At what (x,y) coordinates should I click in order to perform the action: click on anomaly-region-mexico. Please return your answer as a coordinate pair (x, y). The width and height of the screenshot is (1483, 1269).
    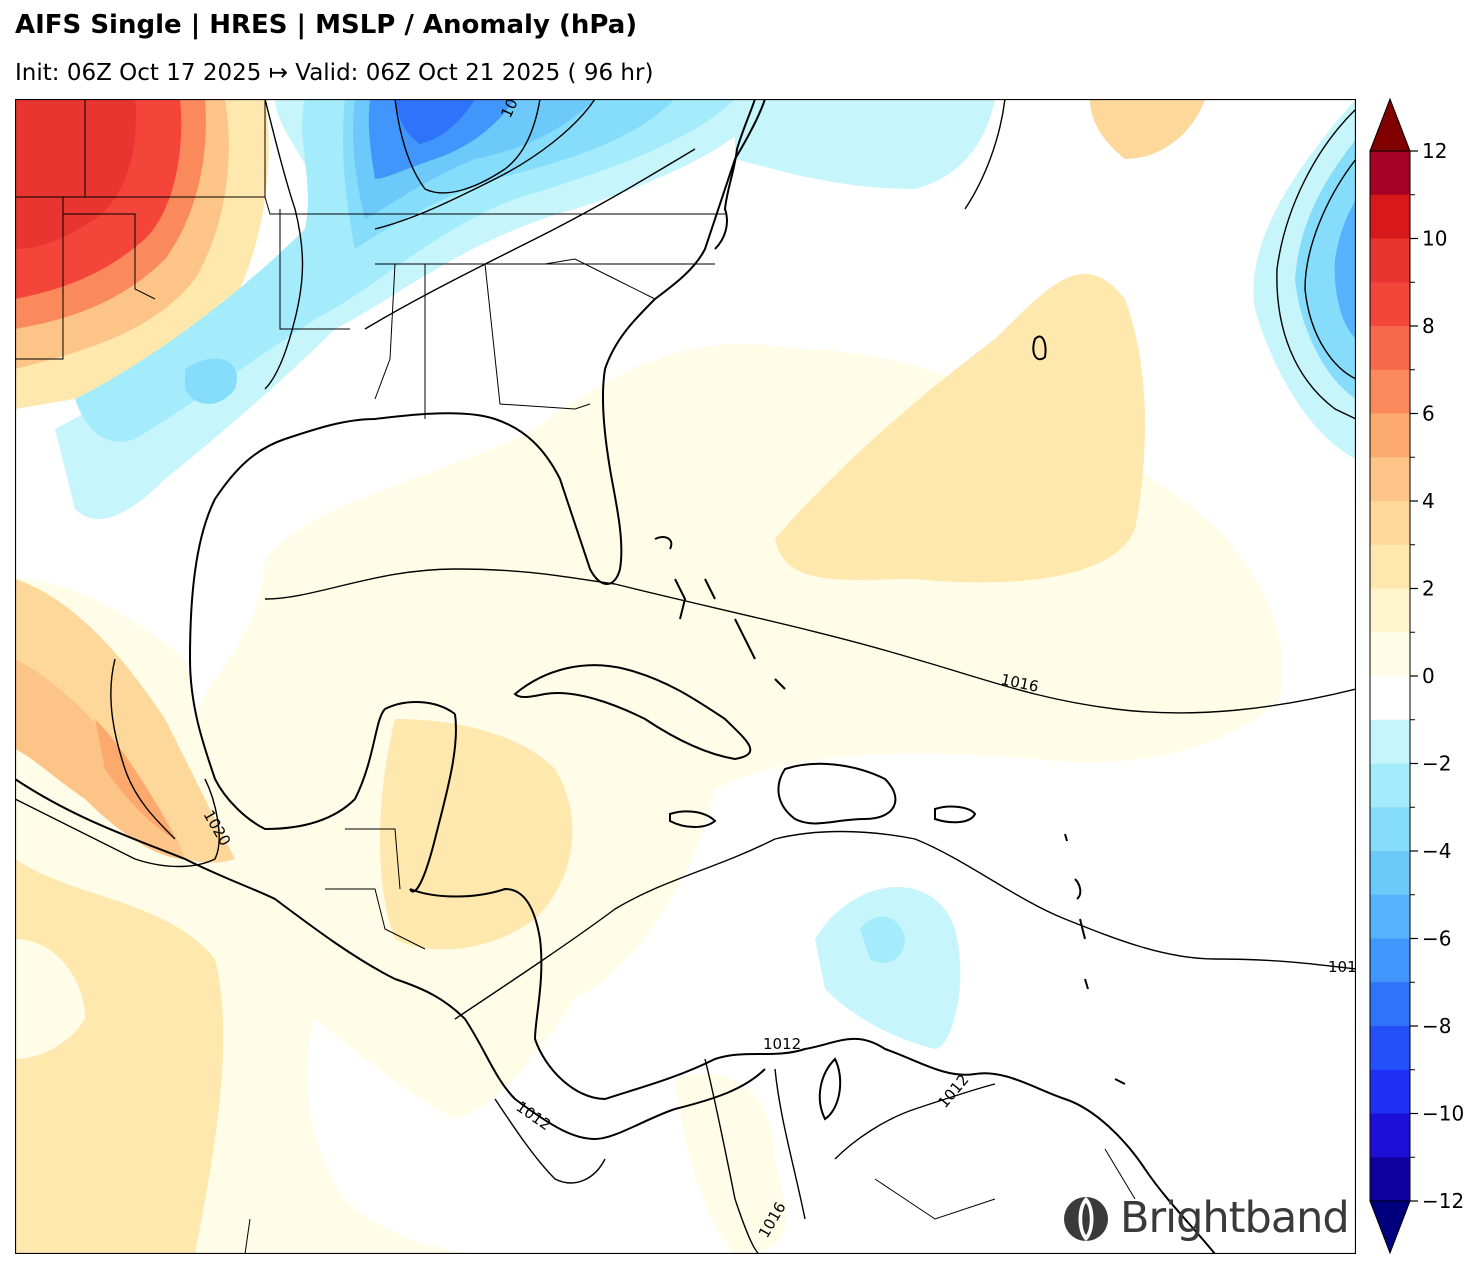
    Looking at the image, I should click on (125, 721).